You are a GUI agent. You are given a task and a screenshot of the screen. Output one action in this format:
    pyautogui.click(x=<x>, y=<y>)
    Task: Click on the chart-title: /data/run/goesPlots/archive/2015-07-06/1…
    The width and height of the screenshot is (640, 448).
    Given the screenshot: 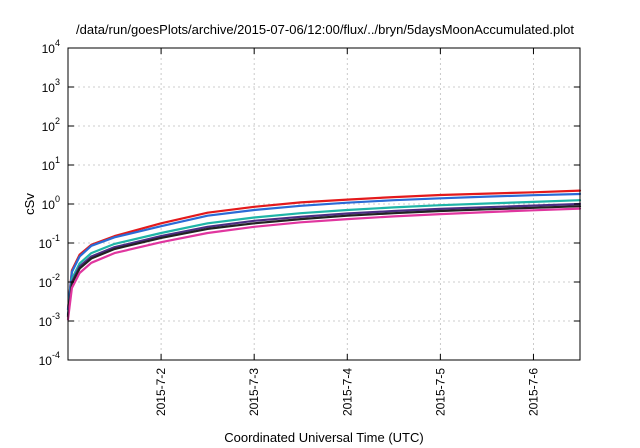 What is the action you would take?
    pyautogui.click(x=325, y=29)
    